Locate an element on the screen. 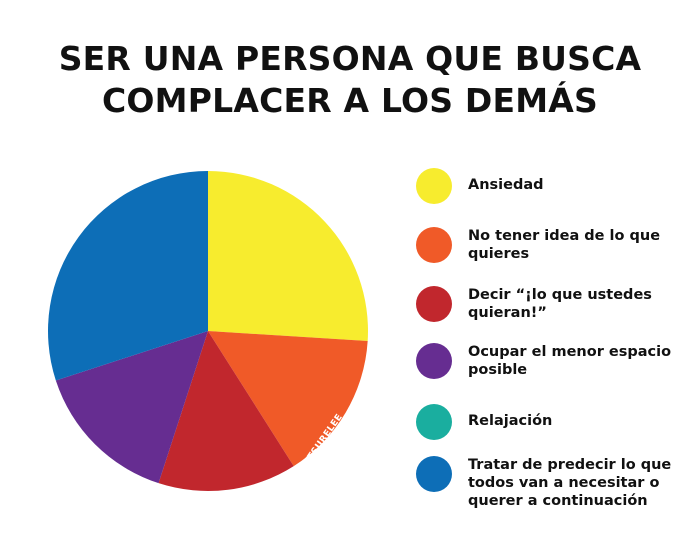 This screenshot has width=700, height=560. legend-label: Ocupar el menor espacio posible is located at coordinates (570, 361).